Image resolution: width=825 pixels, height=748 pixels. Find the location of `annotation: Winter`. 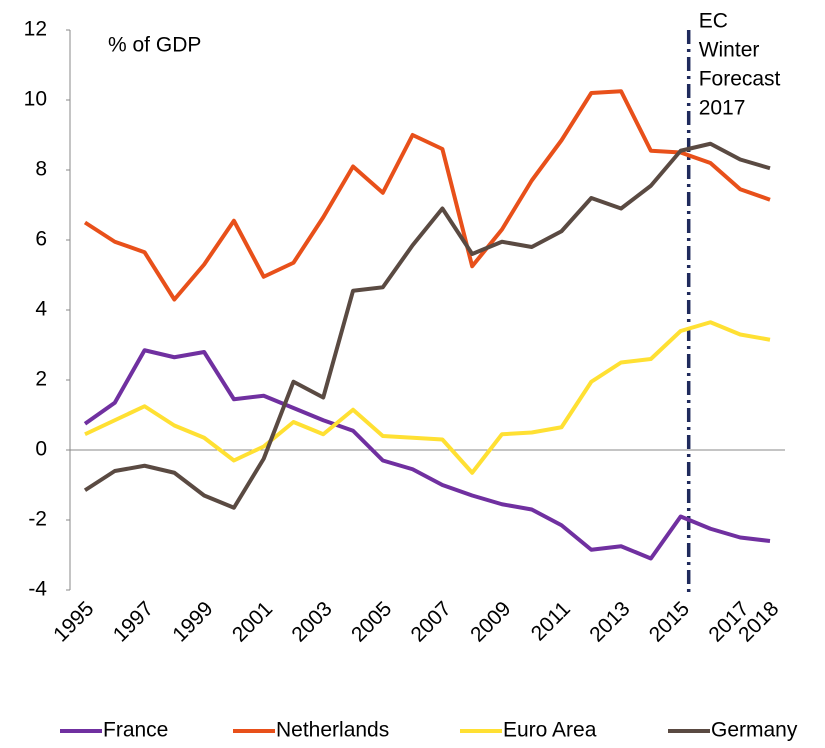

annotation: Winter is located at coordinates (729, 50).